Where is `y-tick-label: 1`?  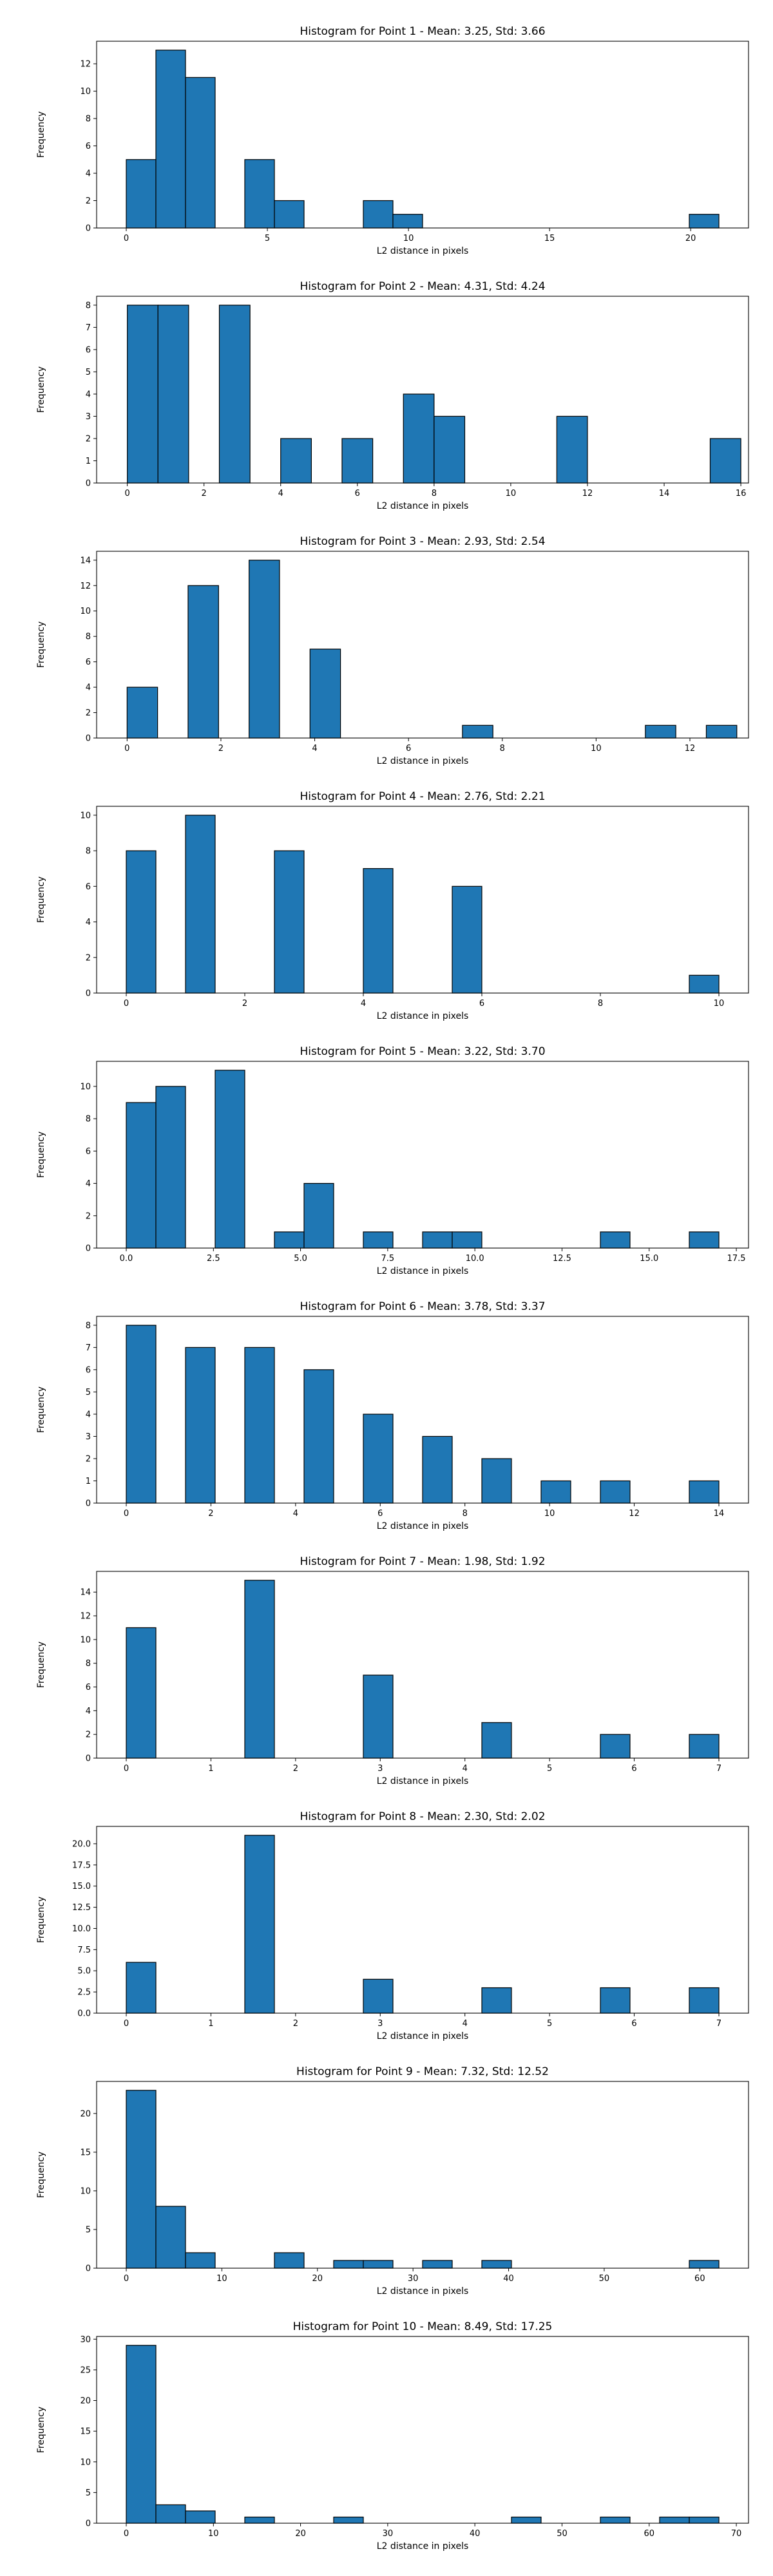
y-tick-label: 1 is located at coordinates (88, 1481).